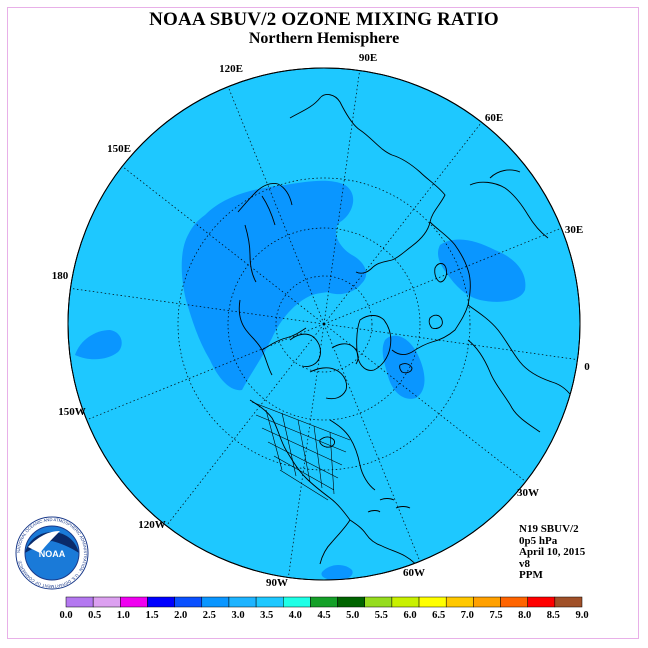 Image resolution: width=648 pixels, height=648 pixels. Describe the element at coordinates (324, 19) in the screenshot. I see `page-title: NOAA SBUV/2 OZONE MIXING RATIO` at that location.